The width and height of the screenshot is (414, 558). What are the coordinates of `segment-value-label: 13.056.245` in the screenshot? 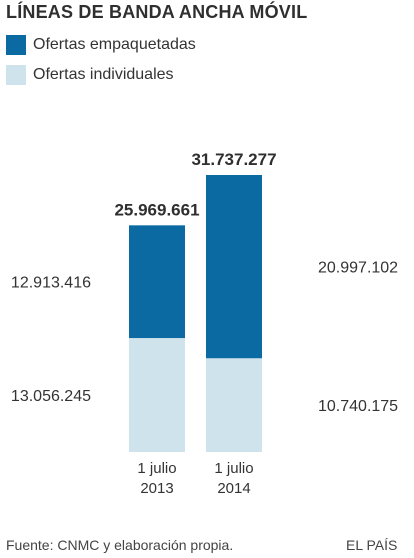 It's located at (51, 396).